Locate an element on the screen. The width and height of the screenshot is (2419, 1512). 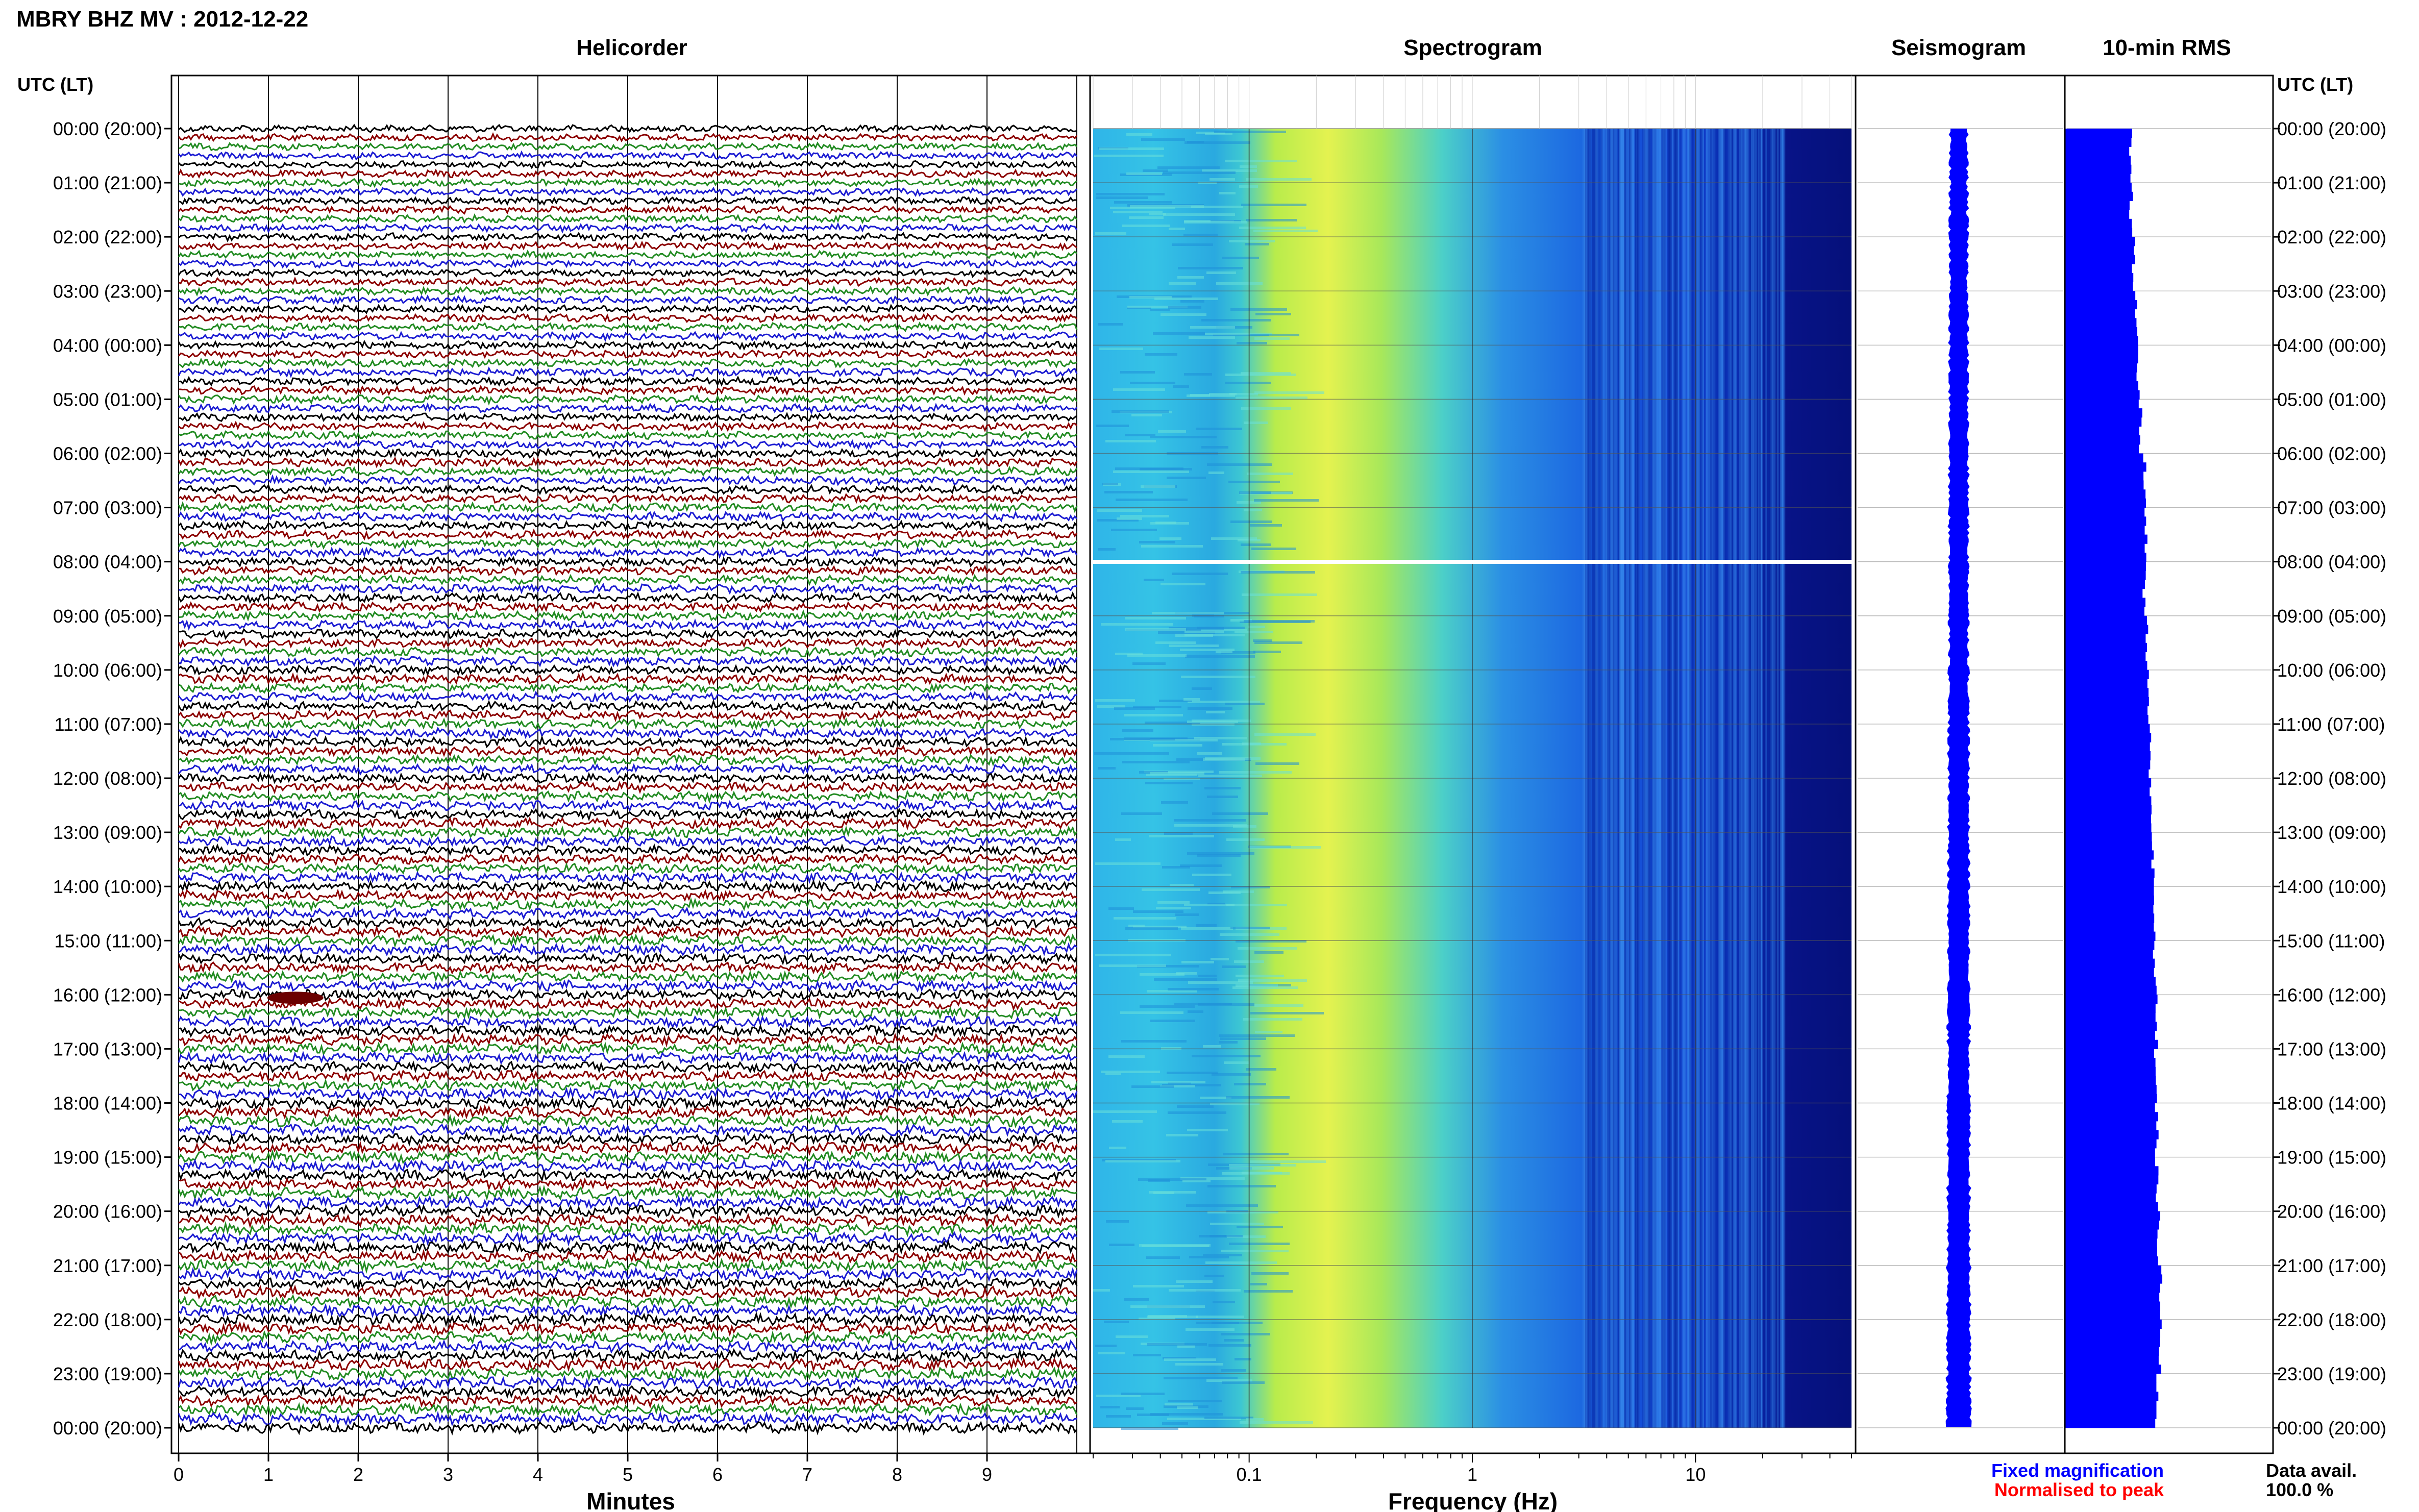
minute-tick-label: 9 is located at coordinates (987, 1474).